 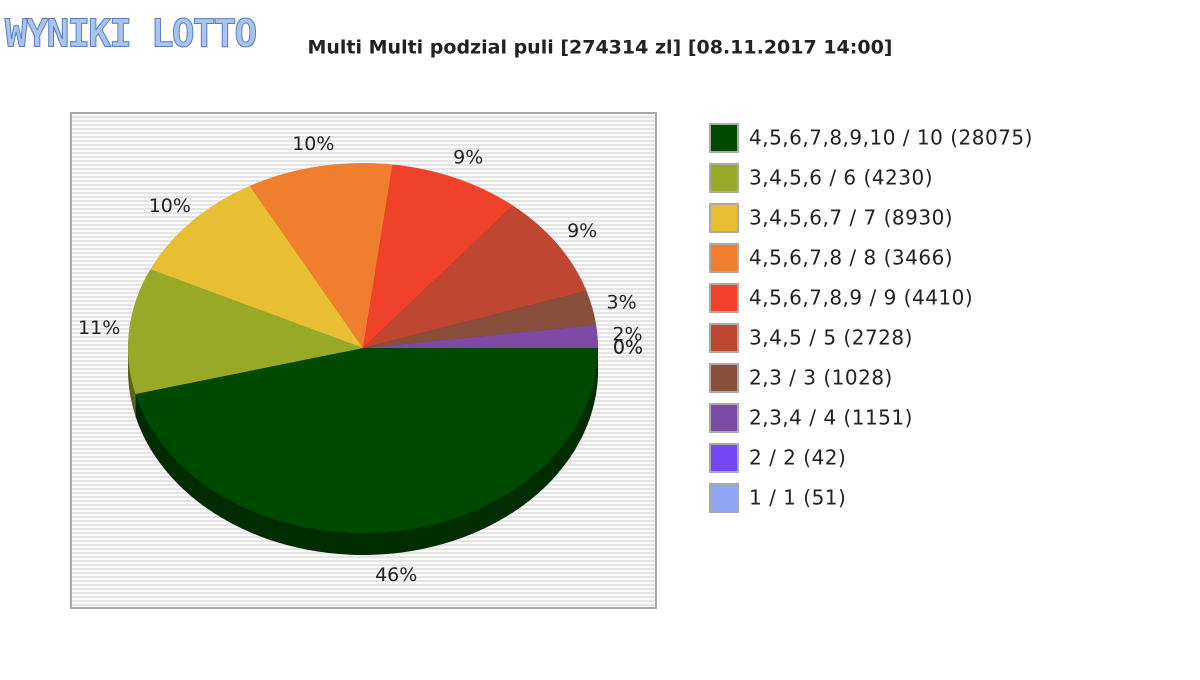 I want to click on legend-label: 2,3,4 / 4 (1151), so click(x=831, y=418).